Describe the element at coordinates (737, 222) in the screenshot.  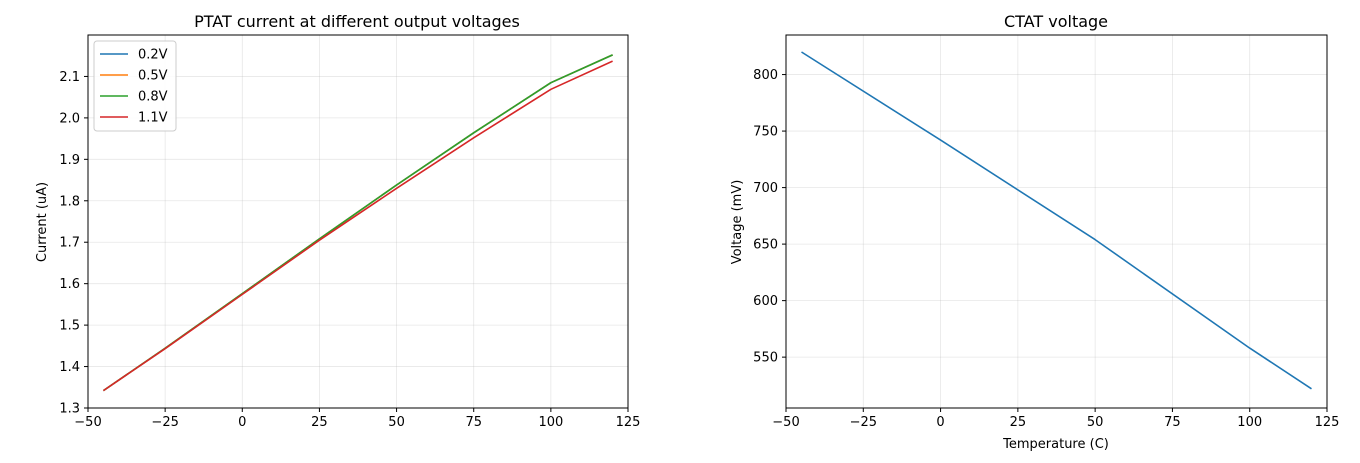
I see `y-axis-label: Voltage (mV)` at that location.